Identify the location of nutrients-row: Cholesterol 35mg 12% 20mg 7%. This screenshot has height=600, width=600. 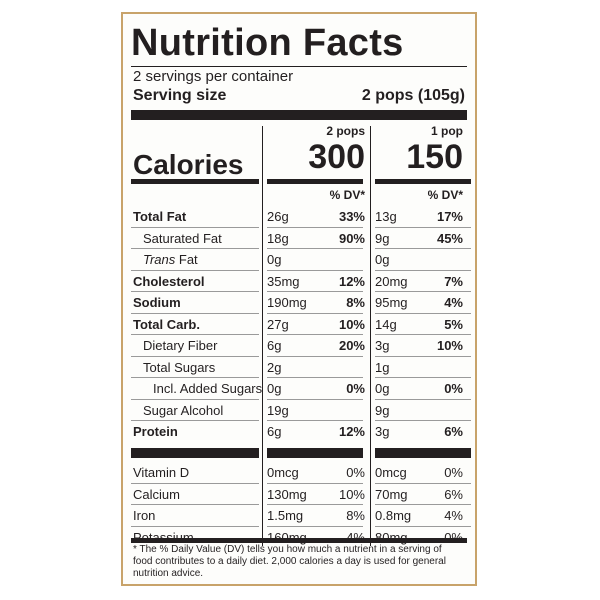
(299, 281).